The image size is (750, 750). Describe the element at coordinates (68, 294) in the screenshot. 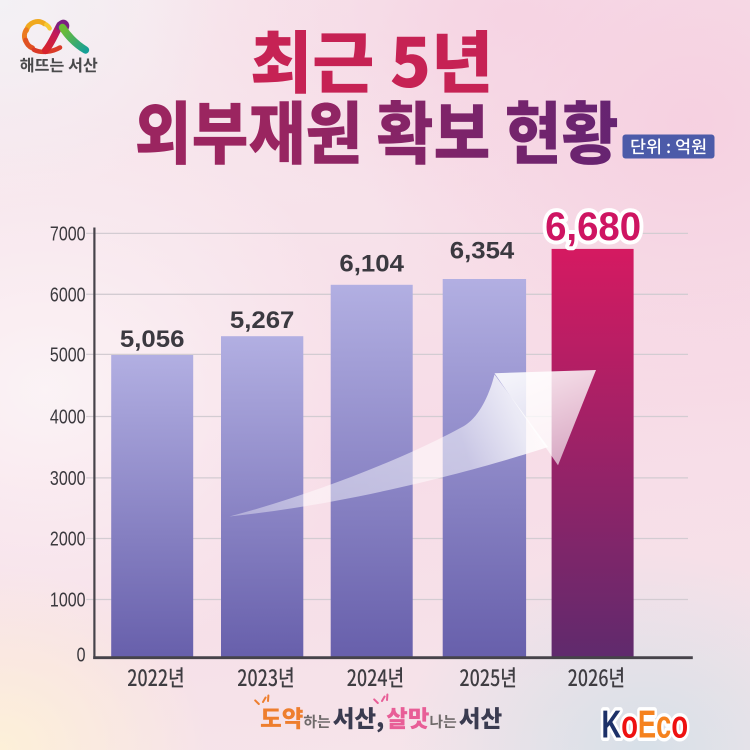

I see `svg-text: 6000` at that location.